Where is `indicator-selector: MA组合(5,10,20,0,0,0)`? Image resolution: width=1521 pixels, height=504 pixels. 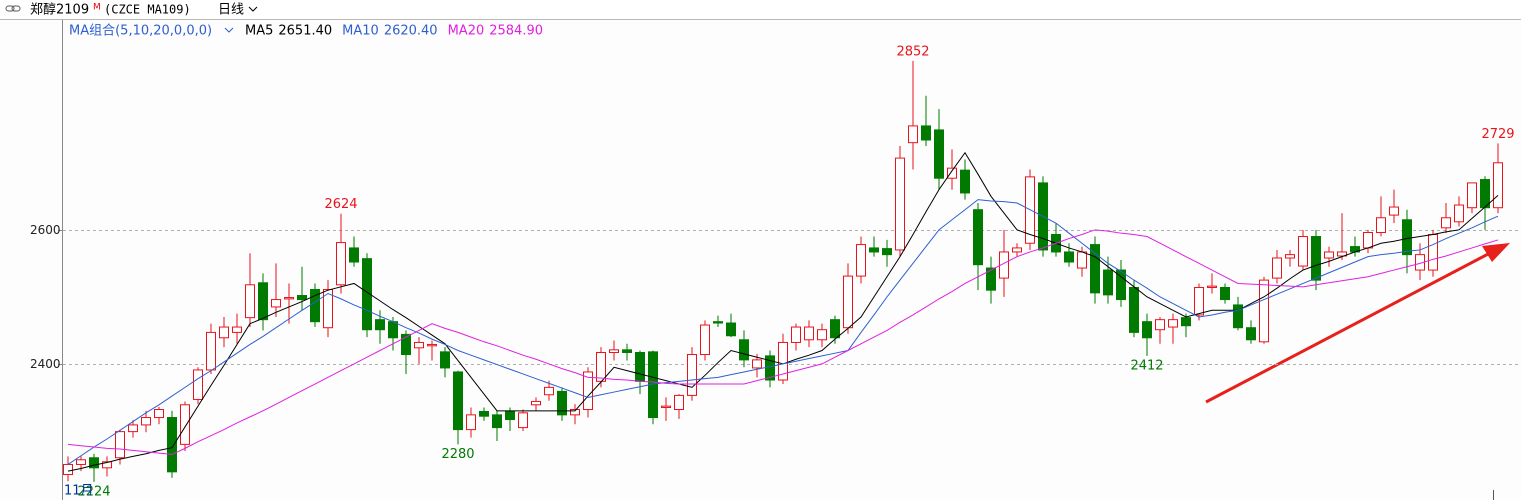
indicator-selector: MA组合(5,10,20,0,0,0) is located at coordinates (140, 31).